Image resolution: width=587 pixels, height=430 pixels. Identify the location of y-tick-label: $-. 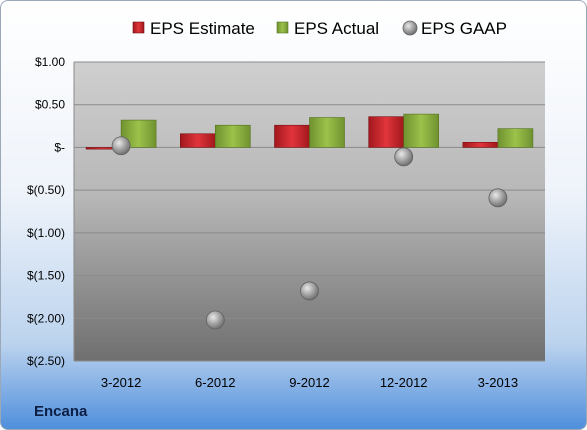
(59, 147).